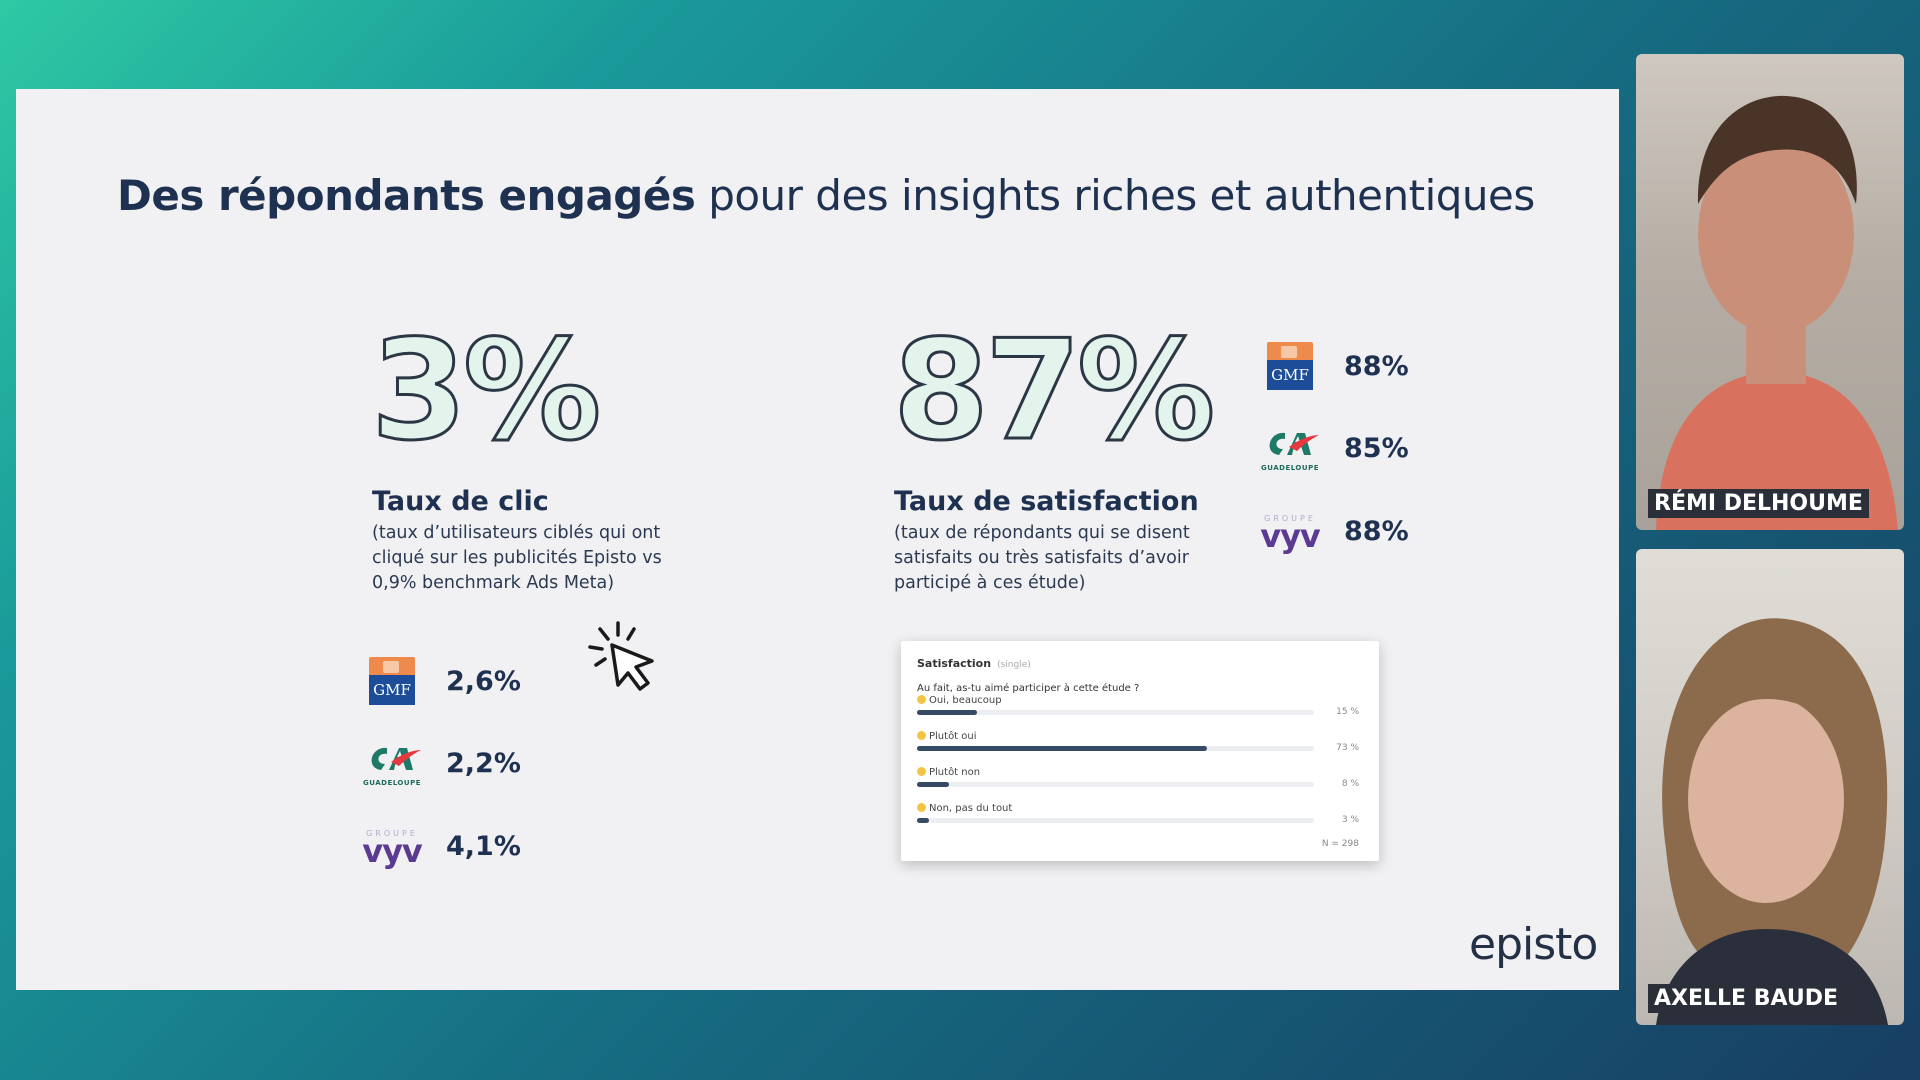 The width and height of the screenshot is (1920, 1080). Describe the element at coordinates (1746, 998) in the screenshot. I see `participant-name: AXELLE BAUDE` at that location.